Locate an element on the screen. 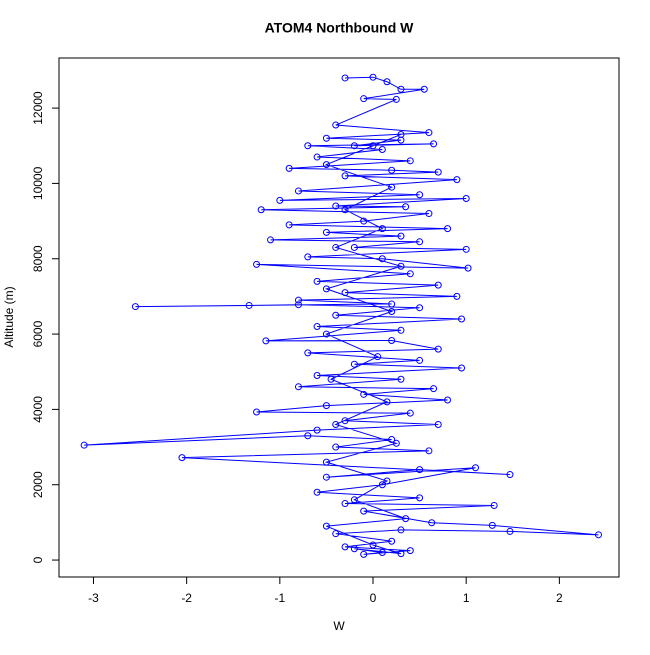 The width and height of the screenshot is (650, 655). y-tick-label: 6000 is located at coordinates (38, 333).